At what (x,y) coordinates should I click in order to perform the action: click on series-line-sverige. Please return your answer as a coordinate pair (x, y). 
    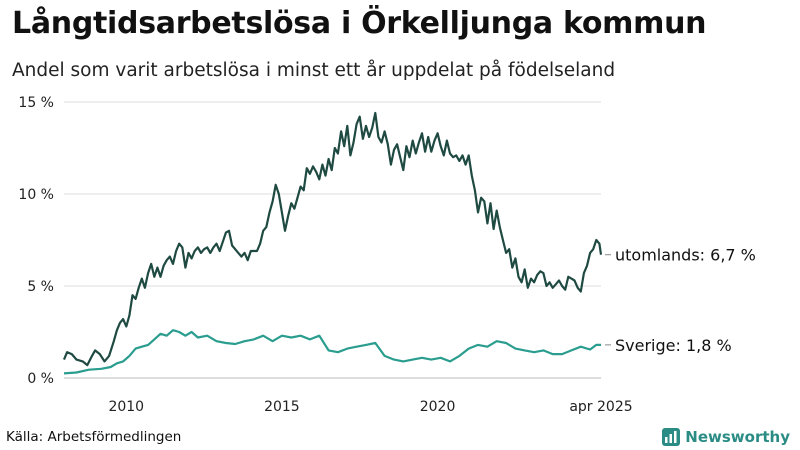
    Looking at the image, I should click on (332, 352).